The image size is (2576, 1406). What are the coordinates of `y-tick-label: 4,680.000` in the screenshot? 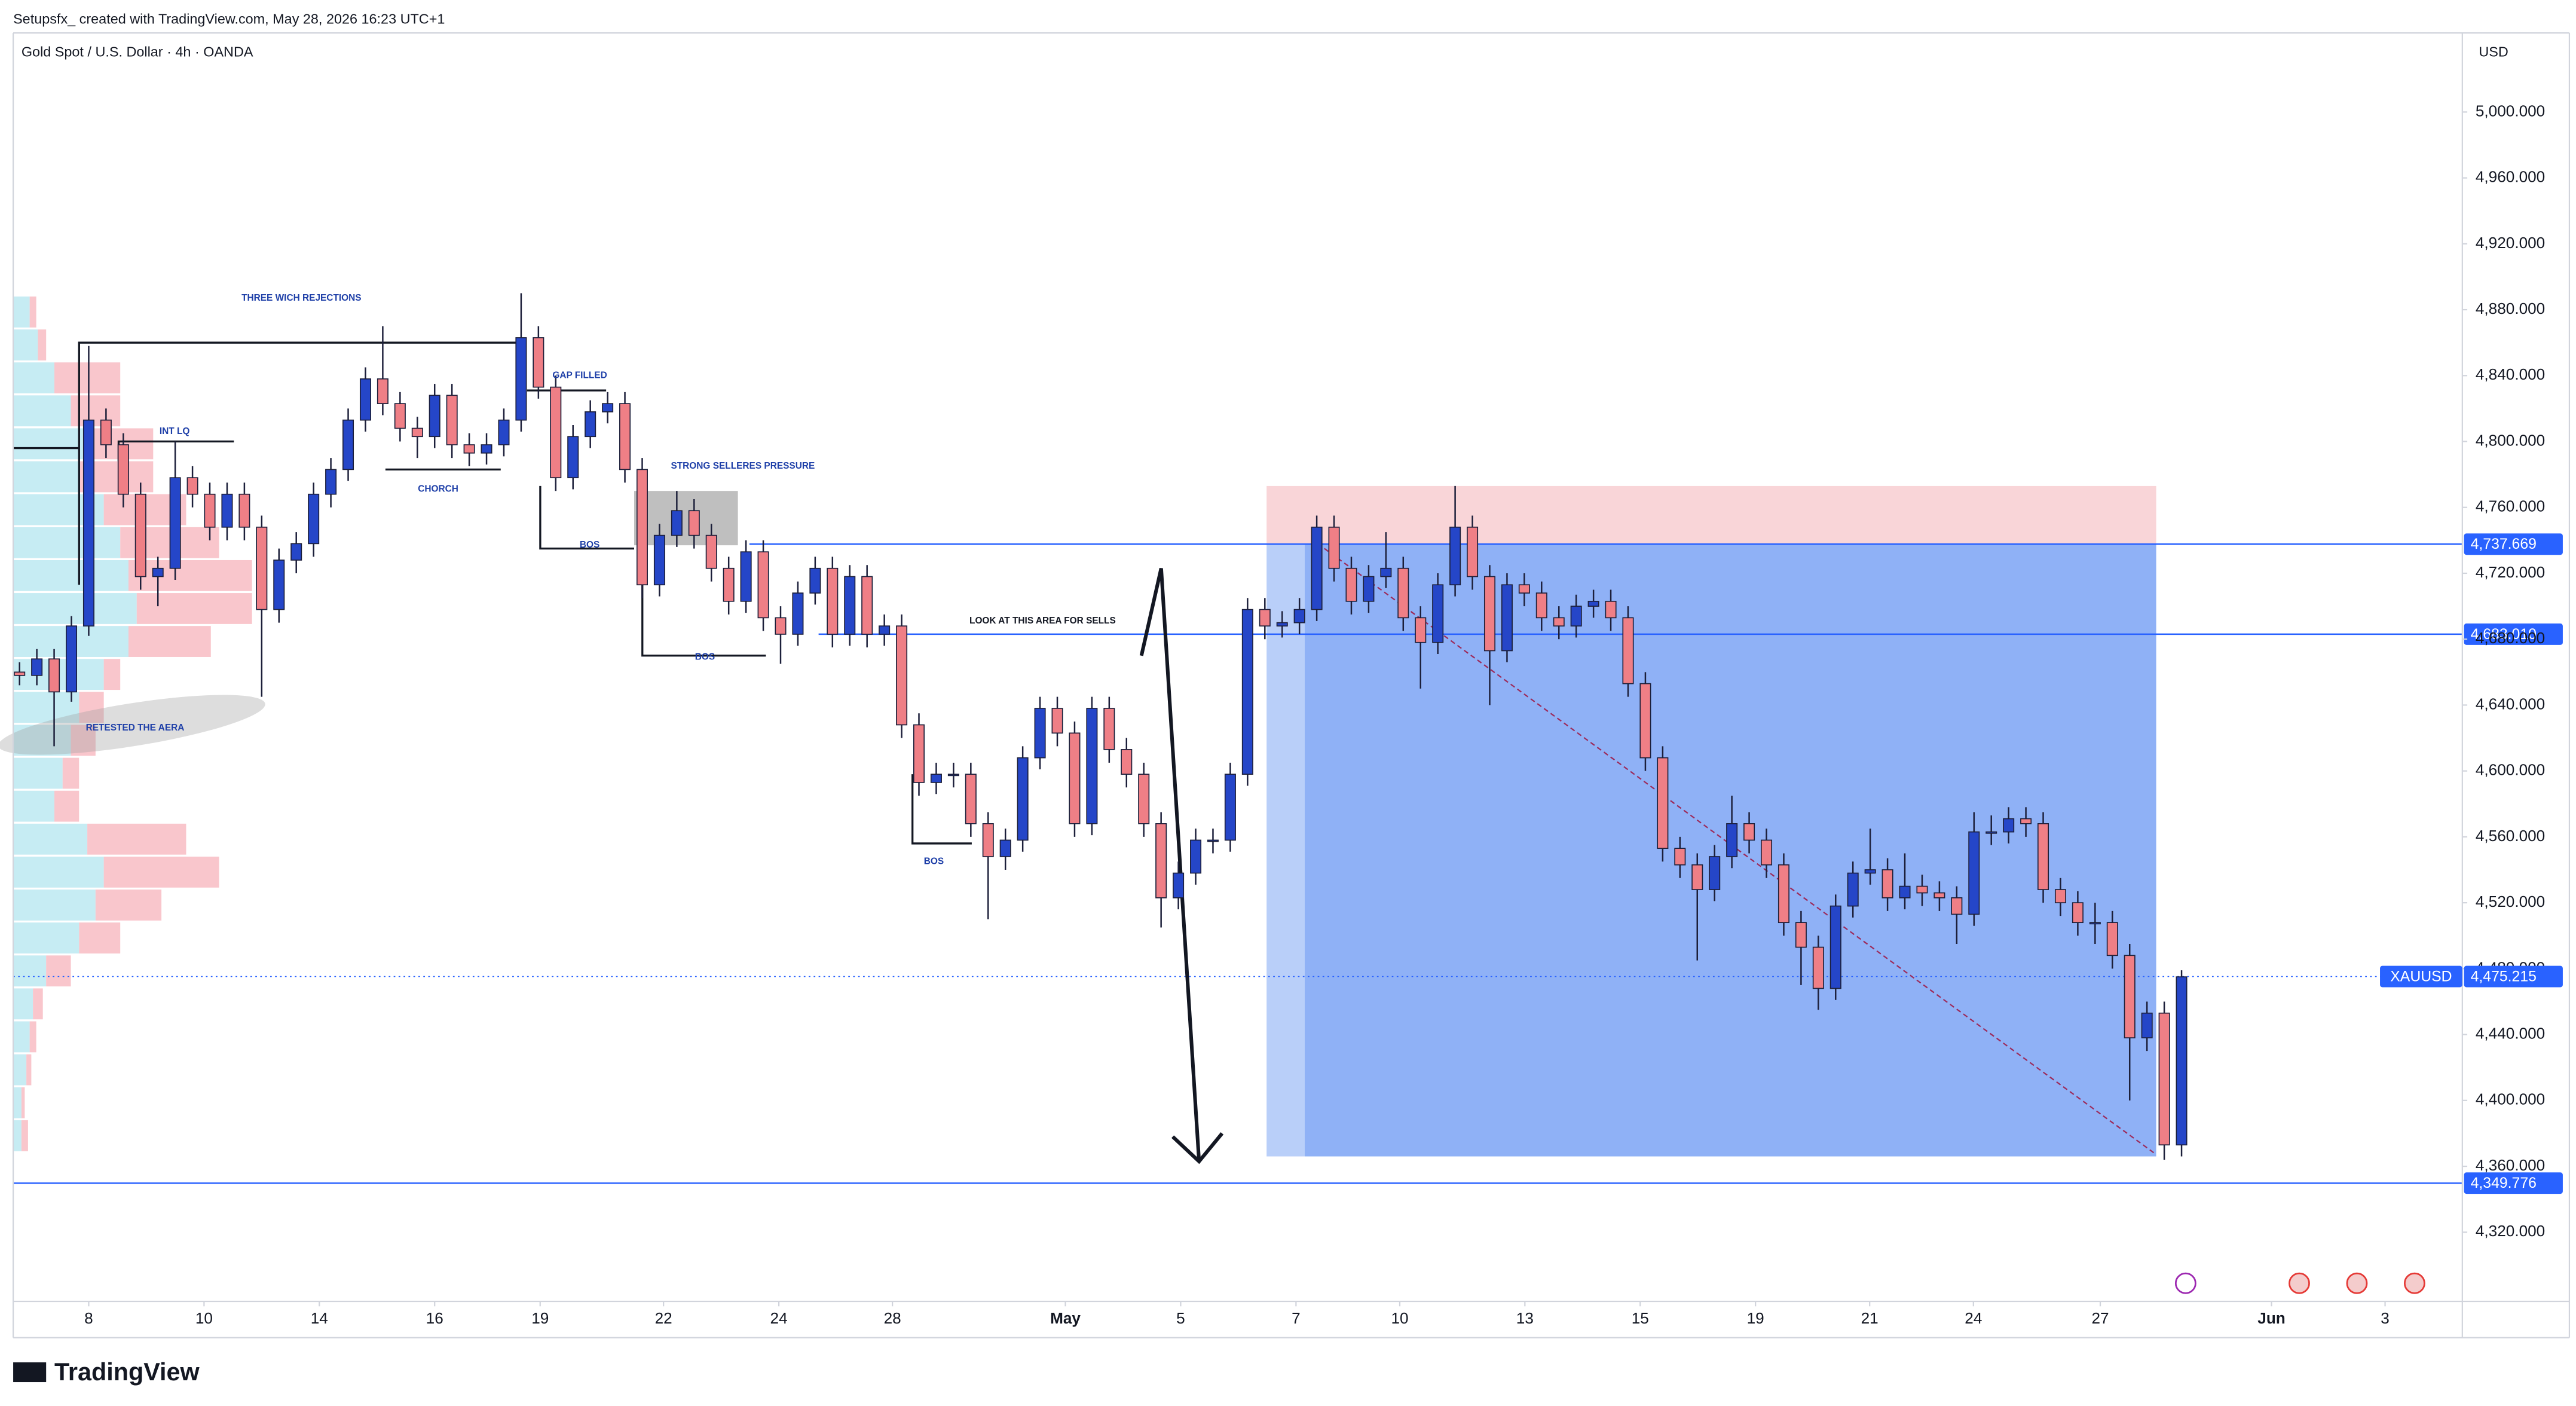 It's located at (2510, 638).